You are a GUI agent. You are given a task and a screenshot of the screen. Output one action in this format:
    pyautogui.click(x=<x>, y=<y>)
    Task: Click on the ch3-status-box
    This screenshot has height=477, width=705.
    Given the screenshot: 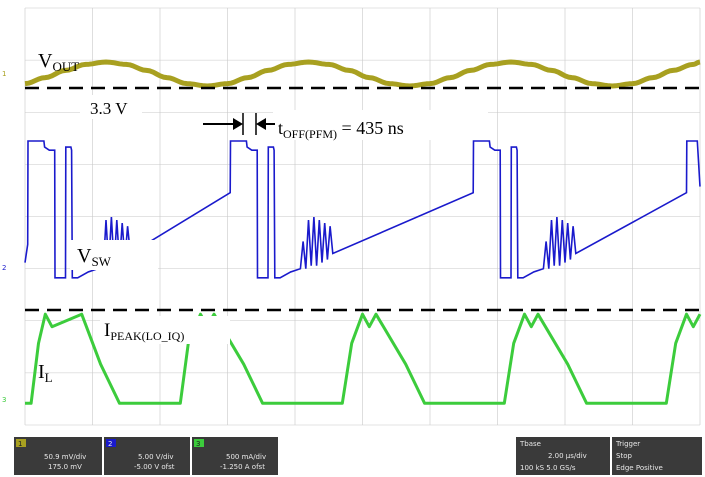 What is the action you would take?
    pyautogui.click(x=235, y=456)
    